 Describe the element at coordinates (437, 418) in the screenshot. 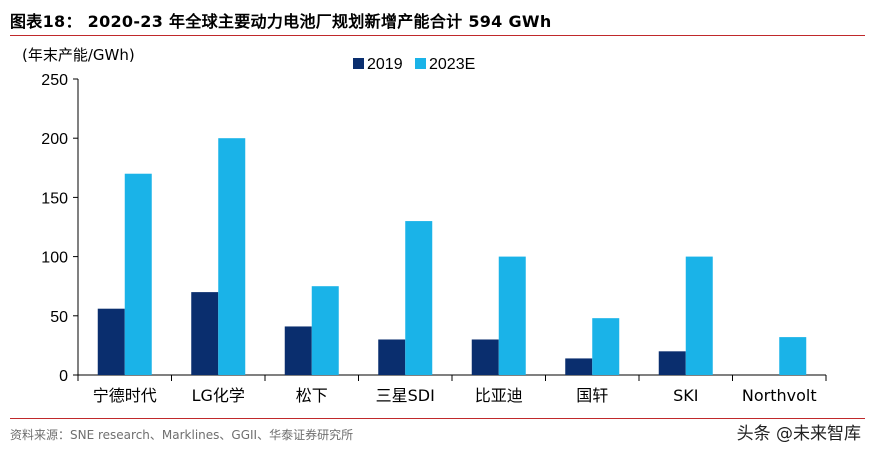

I see `footer-divider` at that location.